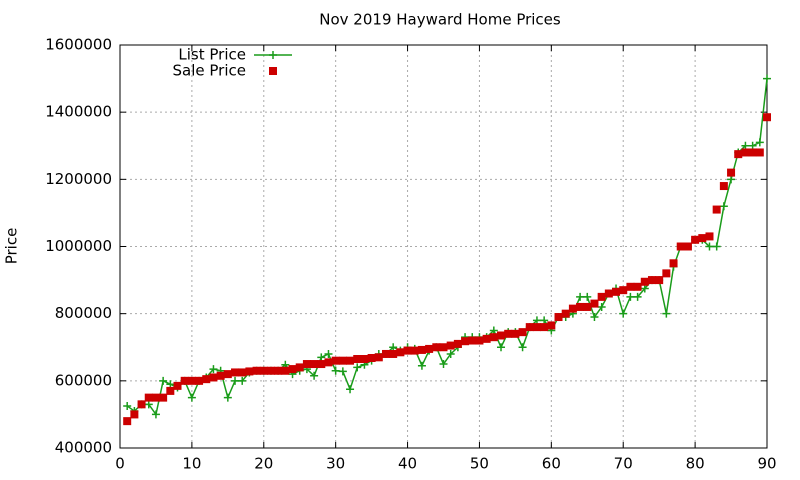 The height and width of the screenshot is (480, 800). I want to click on legend-label: Sale Price, so click(209, 71).